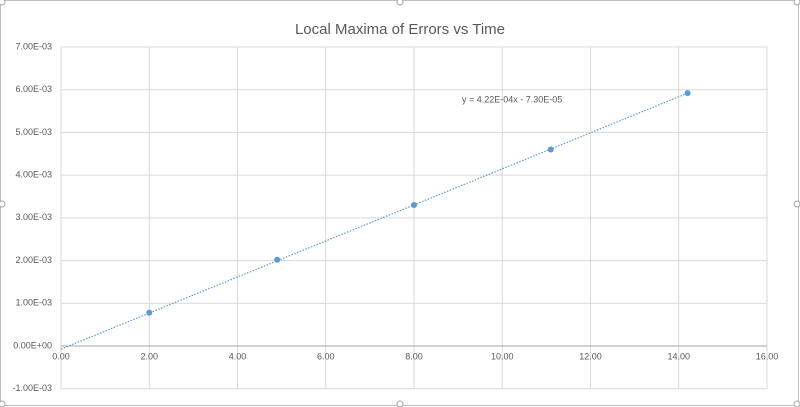 This screenshot has height=407, width=800. I want to click on y-tick-label: 7.00E-03, so click(33, 46).